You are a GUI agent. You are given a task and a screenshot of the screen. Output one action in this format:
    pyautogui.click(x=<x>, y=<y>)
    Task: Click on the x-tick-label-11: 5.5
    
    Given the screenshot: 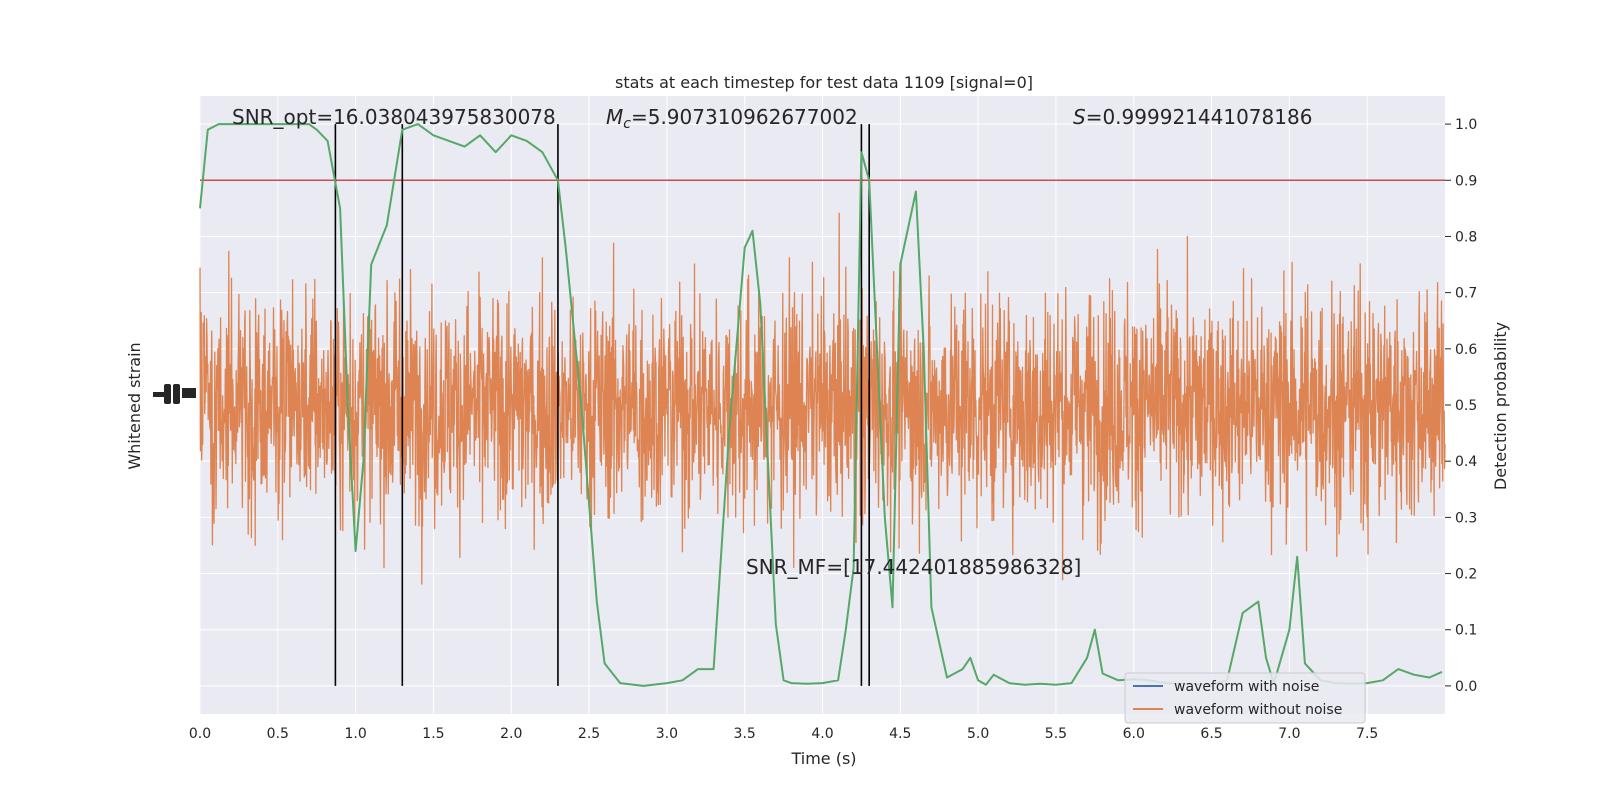 What is the action you would take?
    pyautogui.click(x=1056, y=734)
    